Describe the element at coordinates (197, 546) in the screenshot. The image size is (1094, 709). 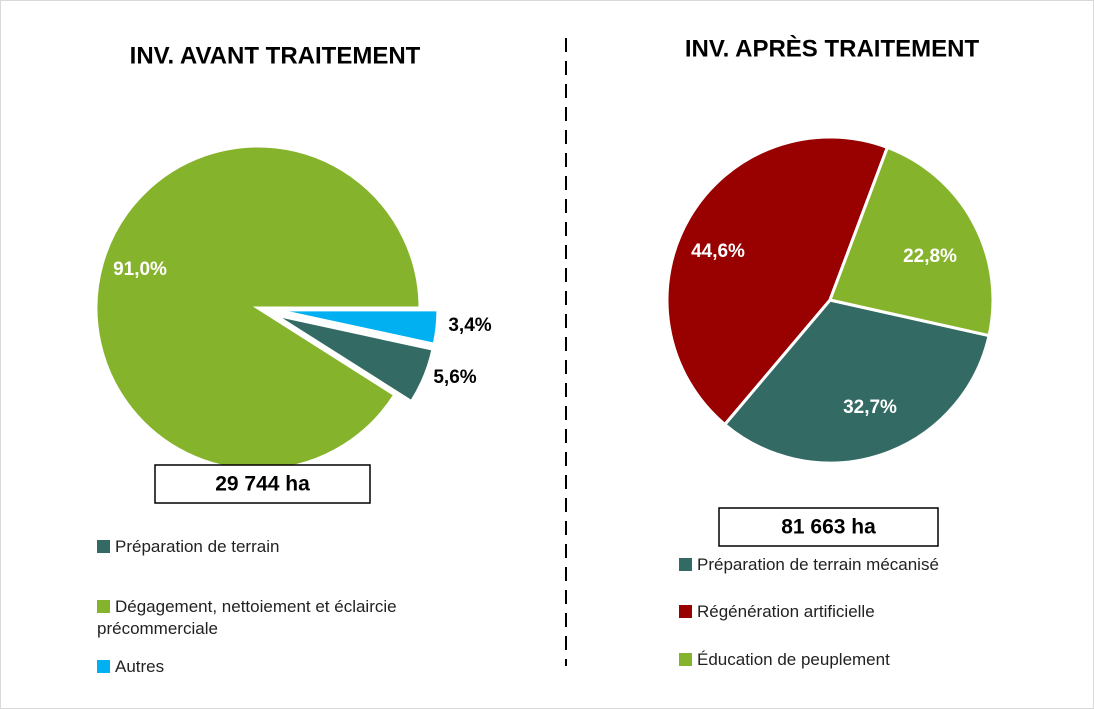
I see `legend-label: Préparation de terrain` at that location.